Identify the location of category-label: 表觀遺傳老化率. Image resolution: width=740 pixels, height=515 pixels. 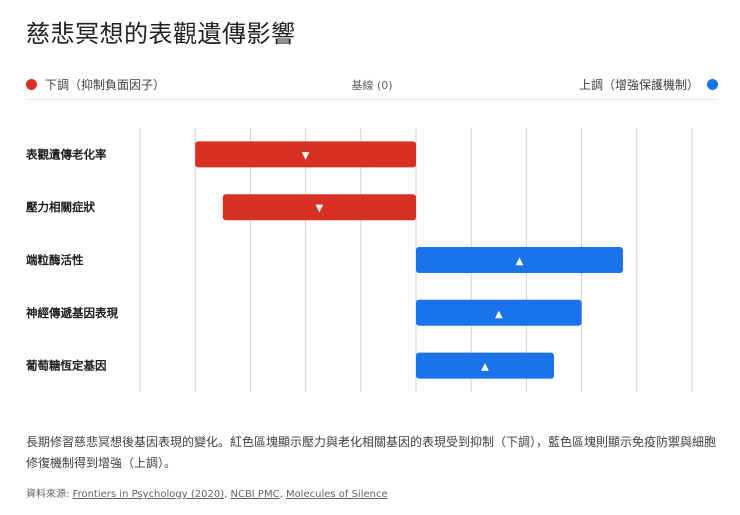
(66, 154).